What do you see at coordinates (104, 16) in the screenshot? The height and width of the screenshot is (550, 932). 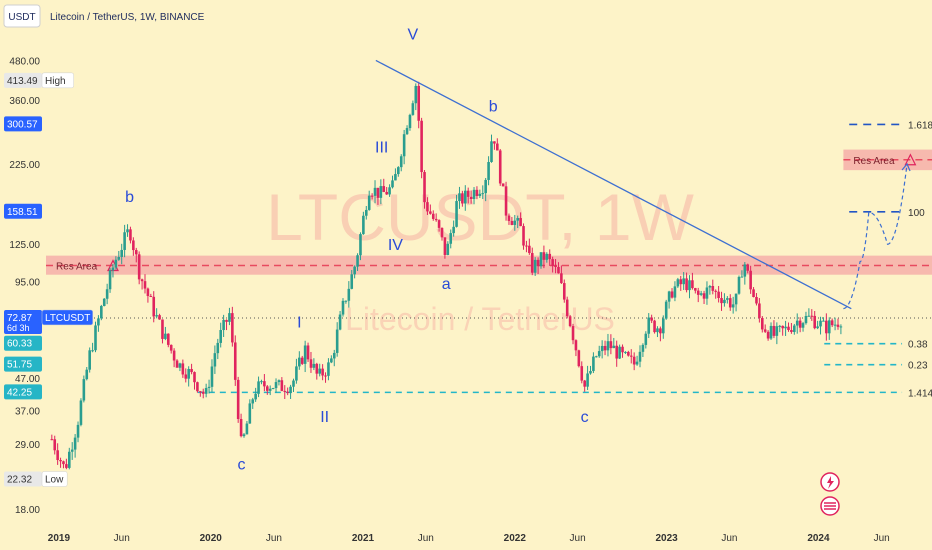 I see `chart-header: USDT Litecoin / TetherUS, 1W, BINANCE` at bounding box center [104, 16].